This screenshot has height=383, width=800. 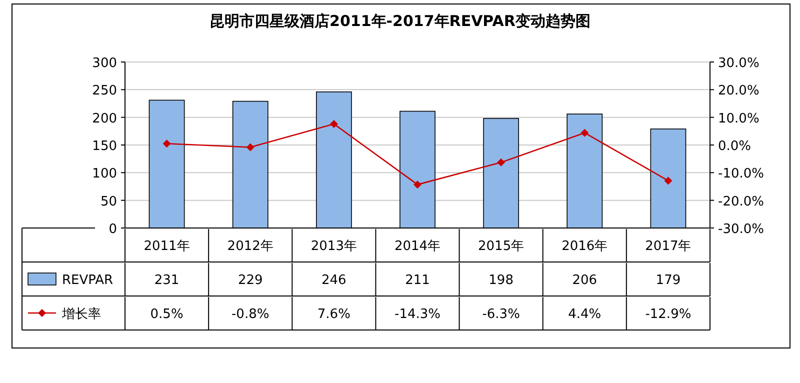 What do you see at coordinates (417, 280) in the screenshot?
I see `data-label: 211` at bounding box center [417, 280].